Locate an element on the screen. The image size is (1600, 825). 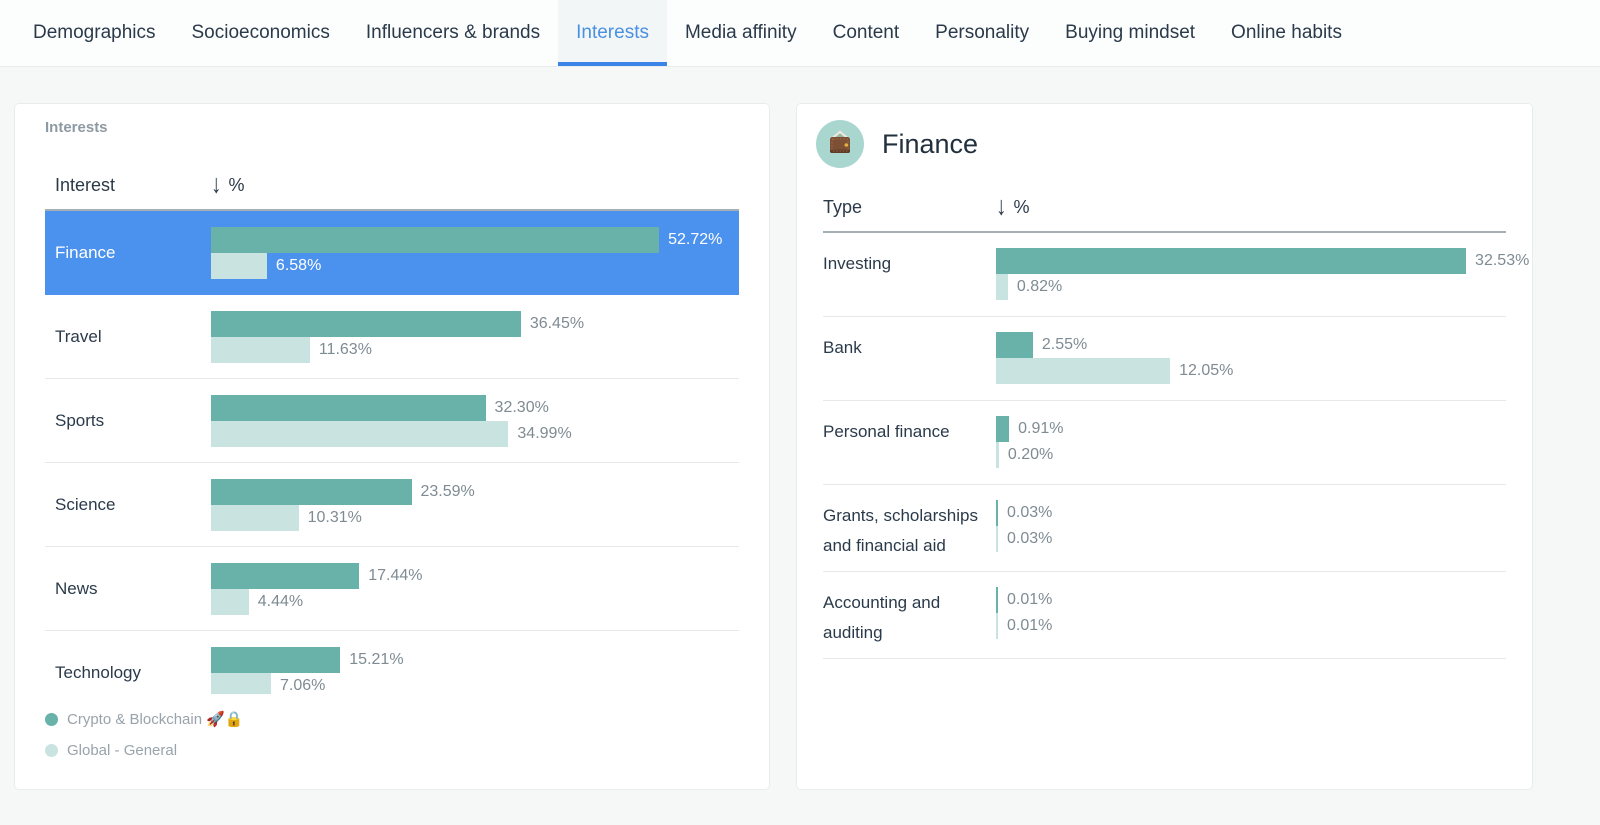
primary-percent-label: 0.03% is located at coordinates (1030, 512).